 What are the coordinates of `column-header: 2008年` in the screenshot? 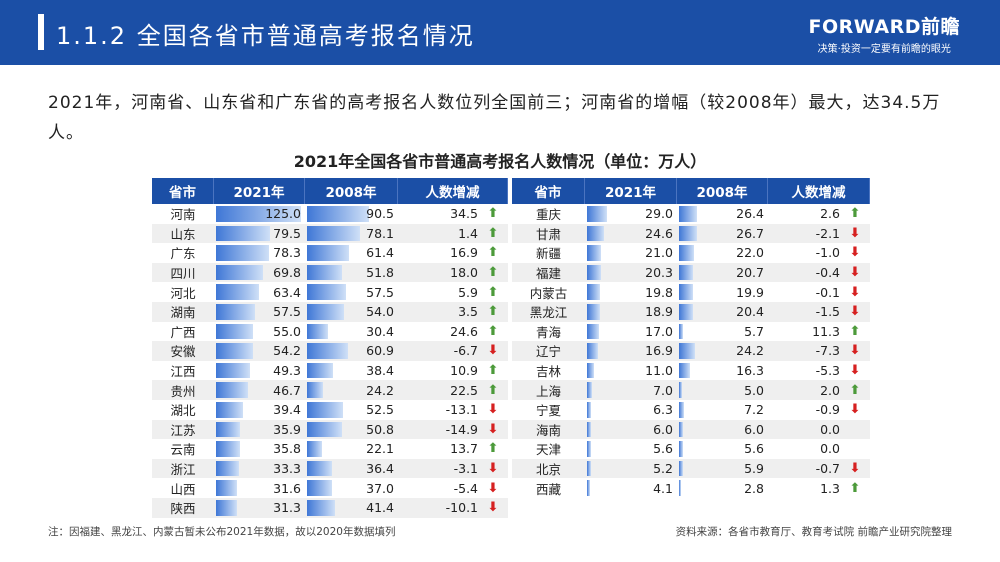 It's located at (722, 191).